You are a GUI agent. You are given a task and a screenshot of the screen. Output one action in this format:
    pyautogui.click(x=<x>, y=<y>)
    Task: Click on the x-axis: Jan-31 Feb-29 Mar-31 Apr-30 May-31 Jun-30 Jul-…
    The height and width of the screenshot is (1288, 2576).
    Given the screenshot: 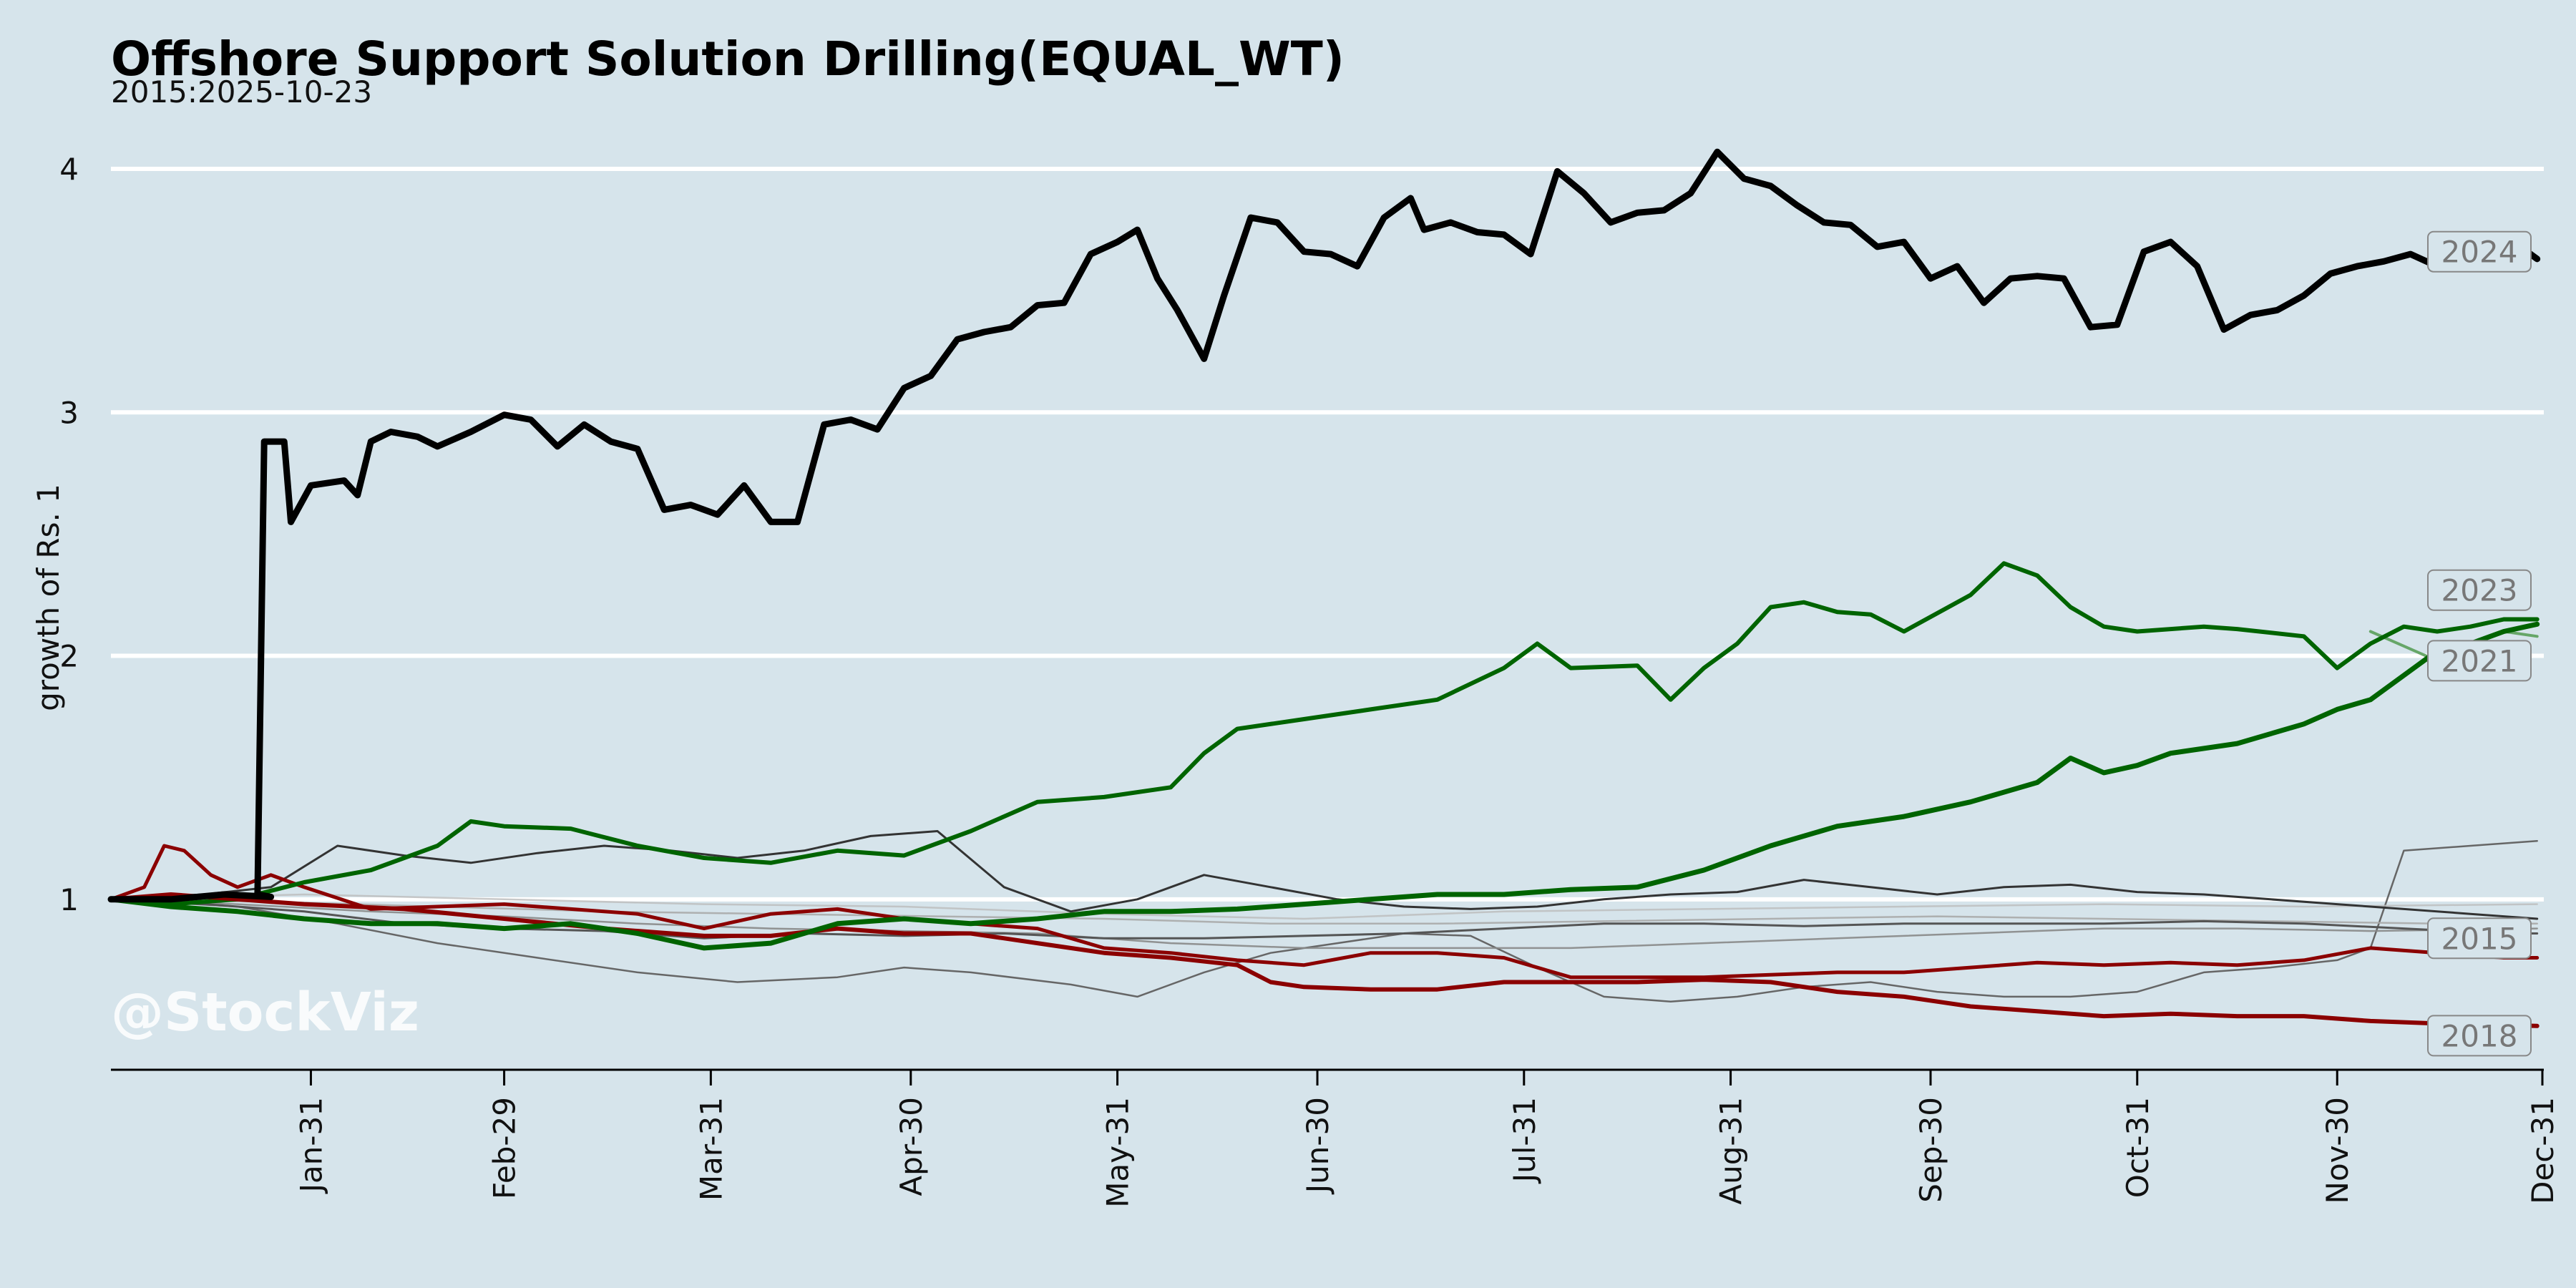 What is the action you would take?
    pyautogui.click(x=1335, y=1138)
    